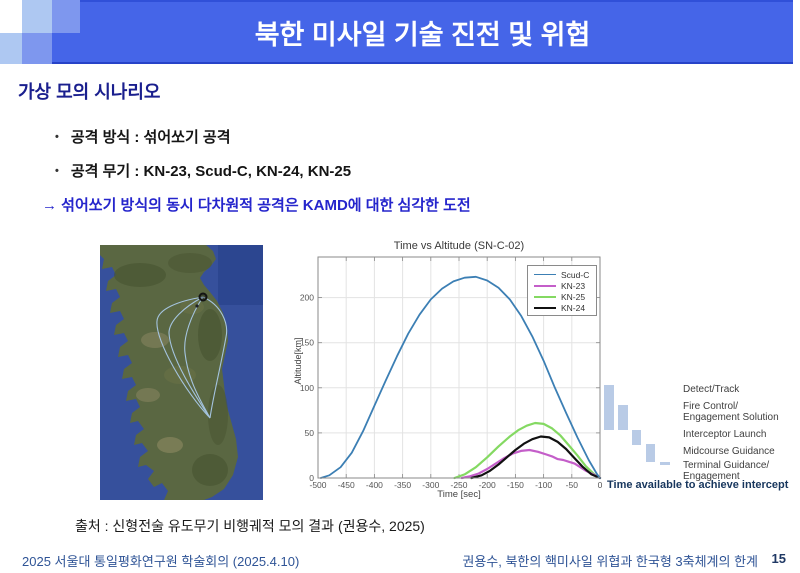 The image size is (800, 573). I want to click on svg-text: -100, so click(543, 485).